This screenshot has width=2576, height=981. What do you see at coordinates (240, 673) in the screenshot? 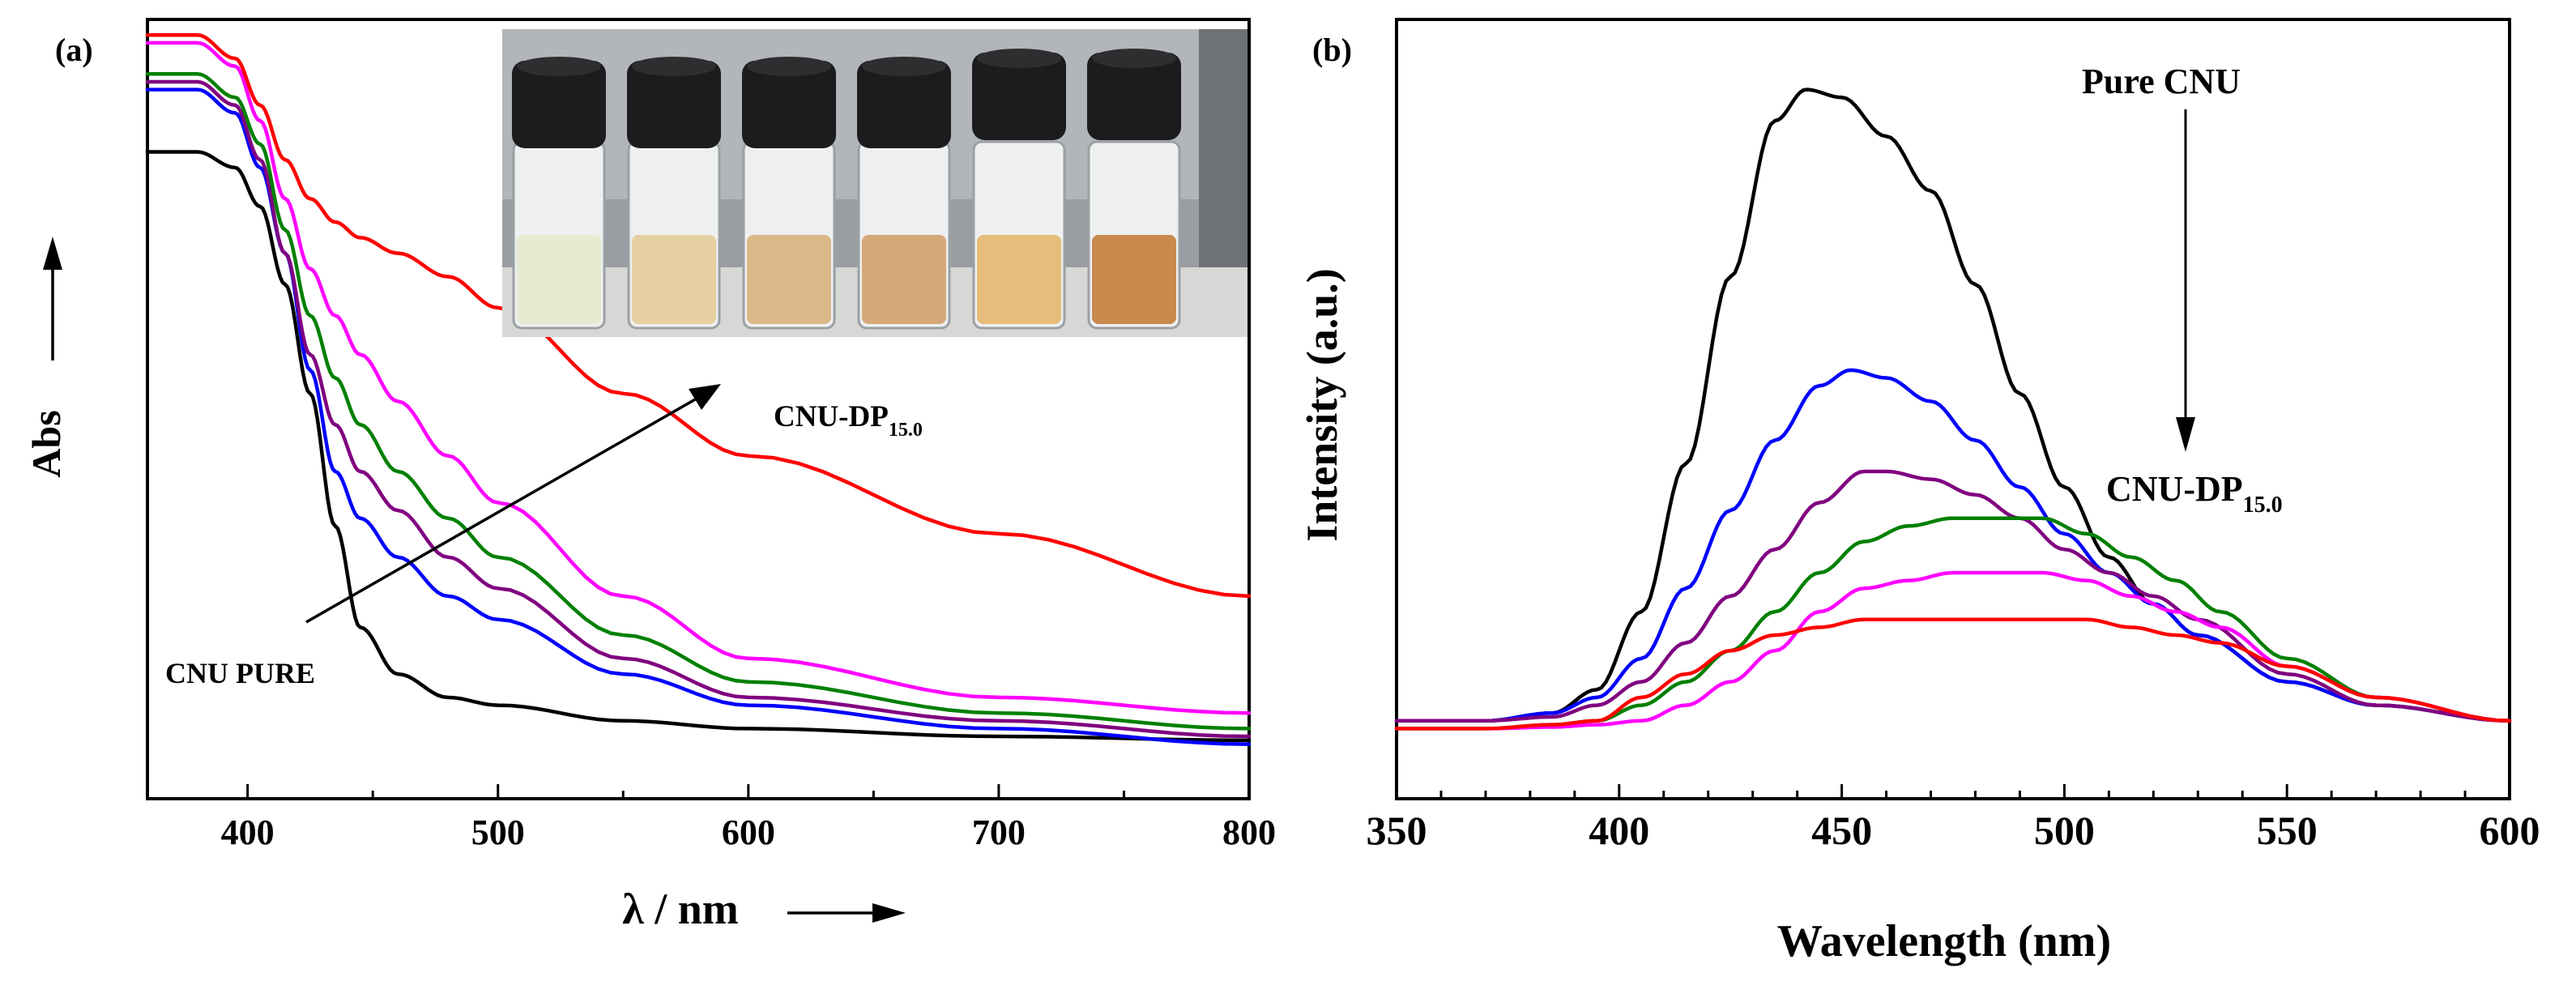
I see `label-cnu-pure: CNU PURE` at bounding box center [240, 673].